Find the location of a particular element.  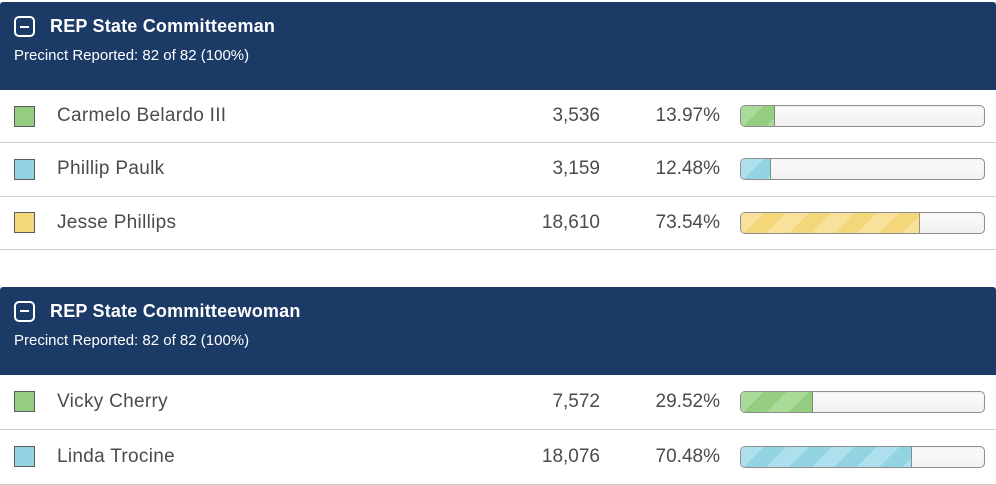

vote-percent: 13.97% is located at coordinates (687, 116).